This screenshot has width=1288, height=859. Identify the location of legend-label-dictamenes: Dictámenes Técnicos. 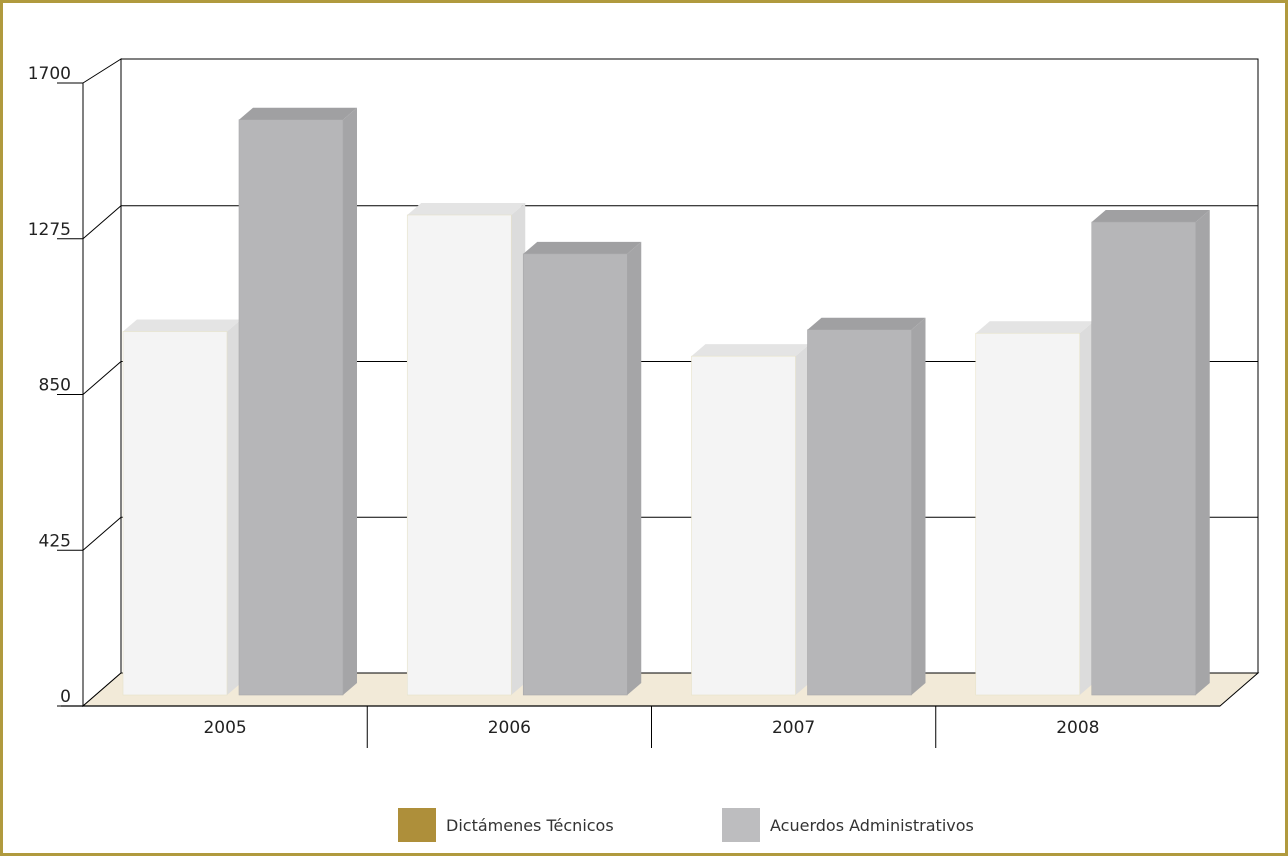
(530, 825).